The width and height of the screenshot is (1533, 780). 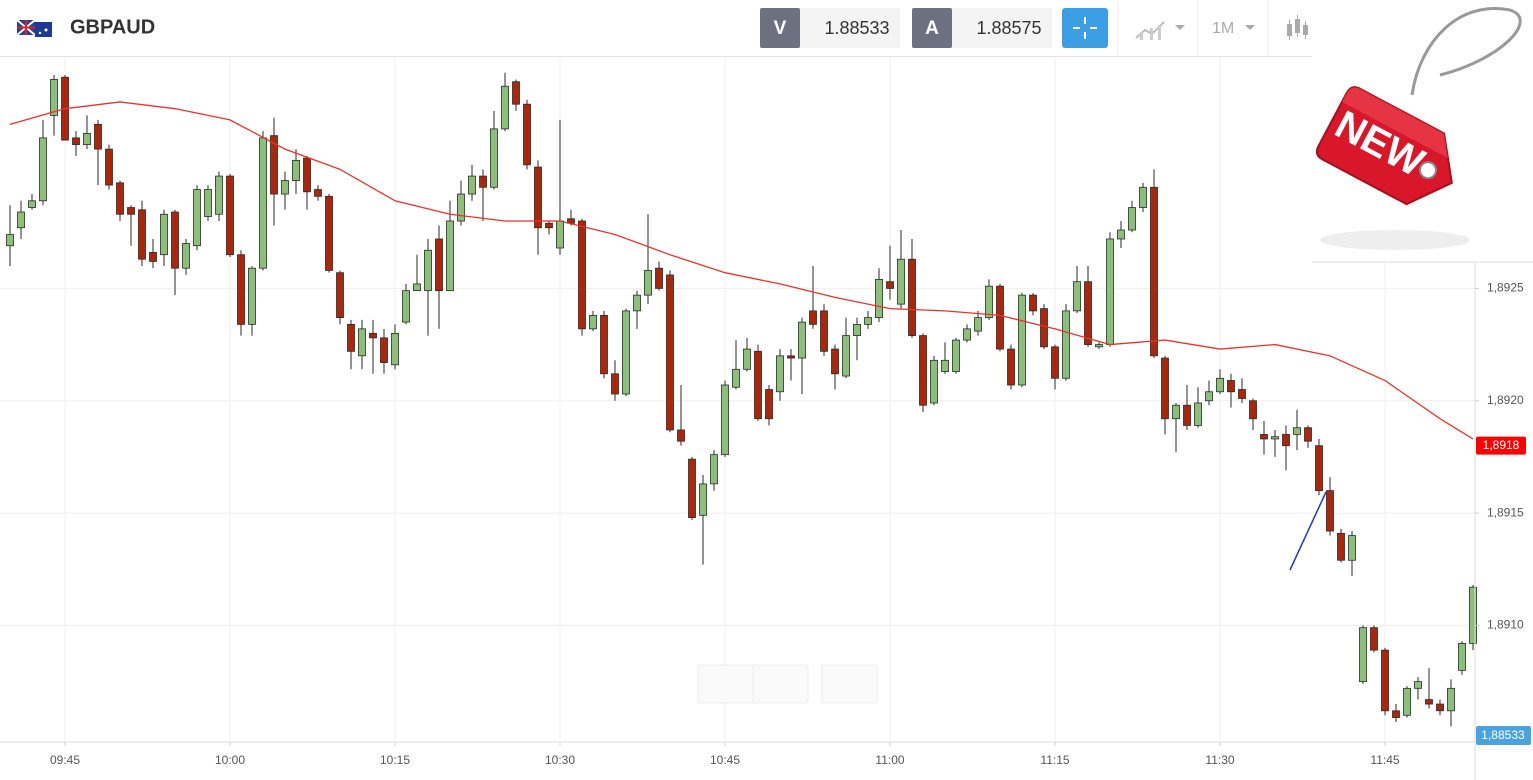 What do you see at coordinates (889, 760) in the screenshot?
I see `x-tick-label: 11:00` at bounding box center [889, 760].